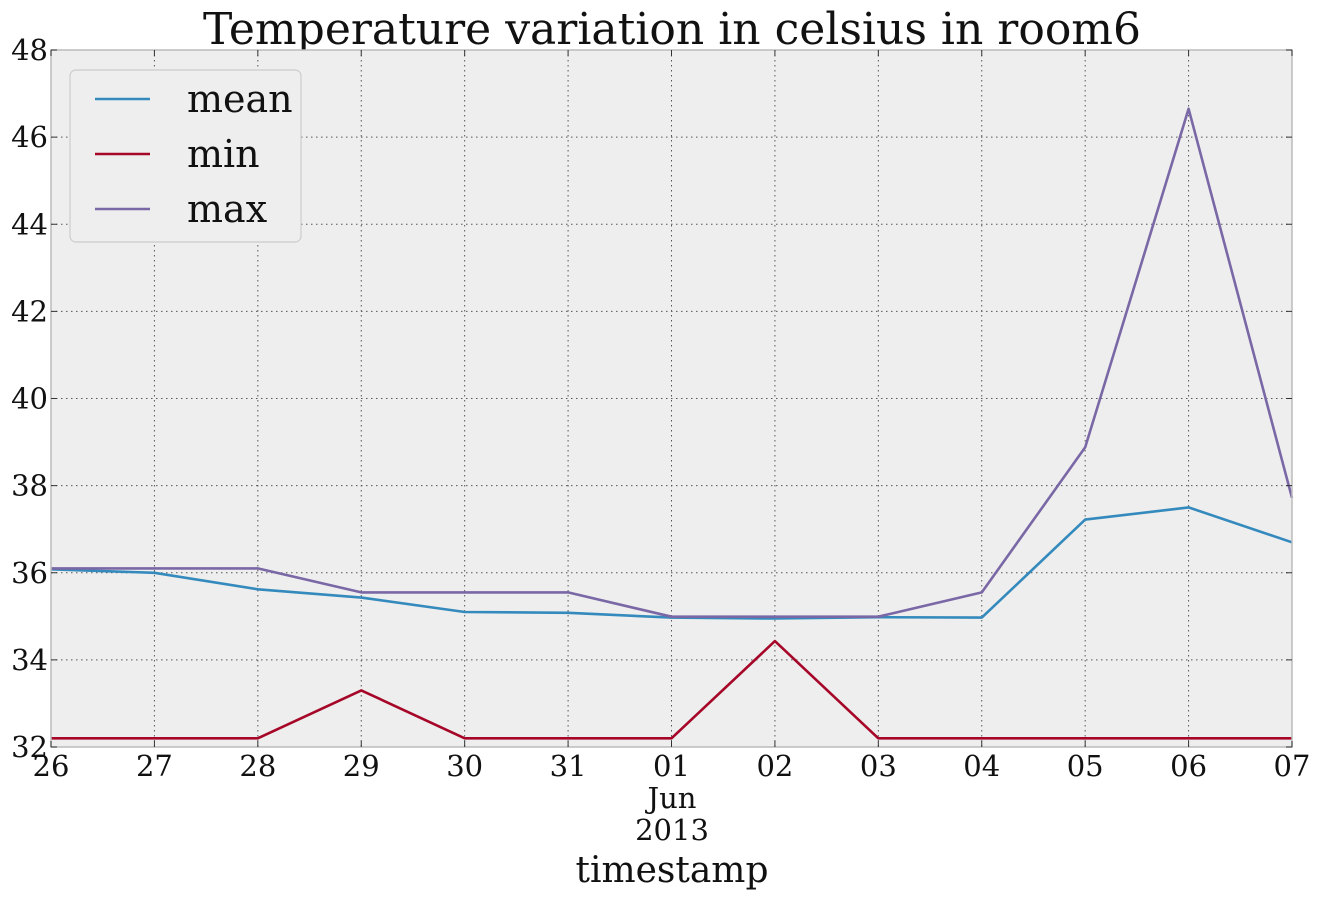  Describe the element at coordinates (774, 766) in the screenshot. I see `x-tick-label: 02` at that location.